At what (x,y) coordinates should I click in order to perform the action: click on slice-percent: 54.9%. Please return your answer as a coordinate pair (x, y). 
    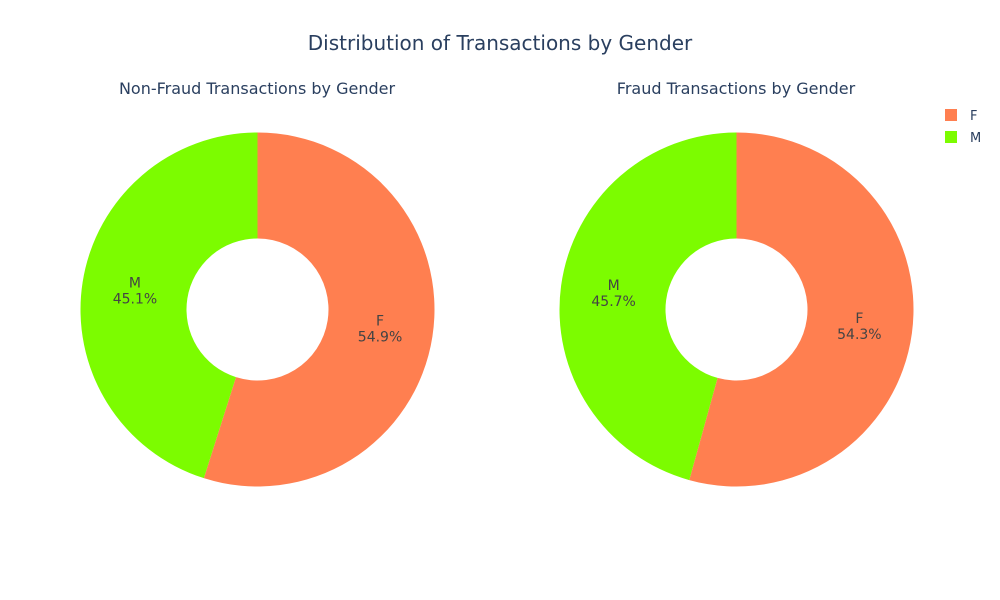
    Looking at the image, I should click on (380, 338).